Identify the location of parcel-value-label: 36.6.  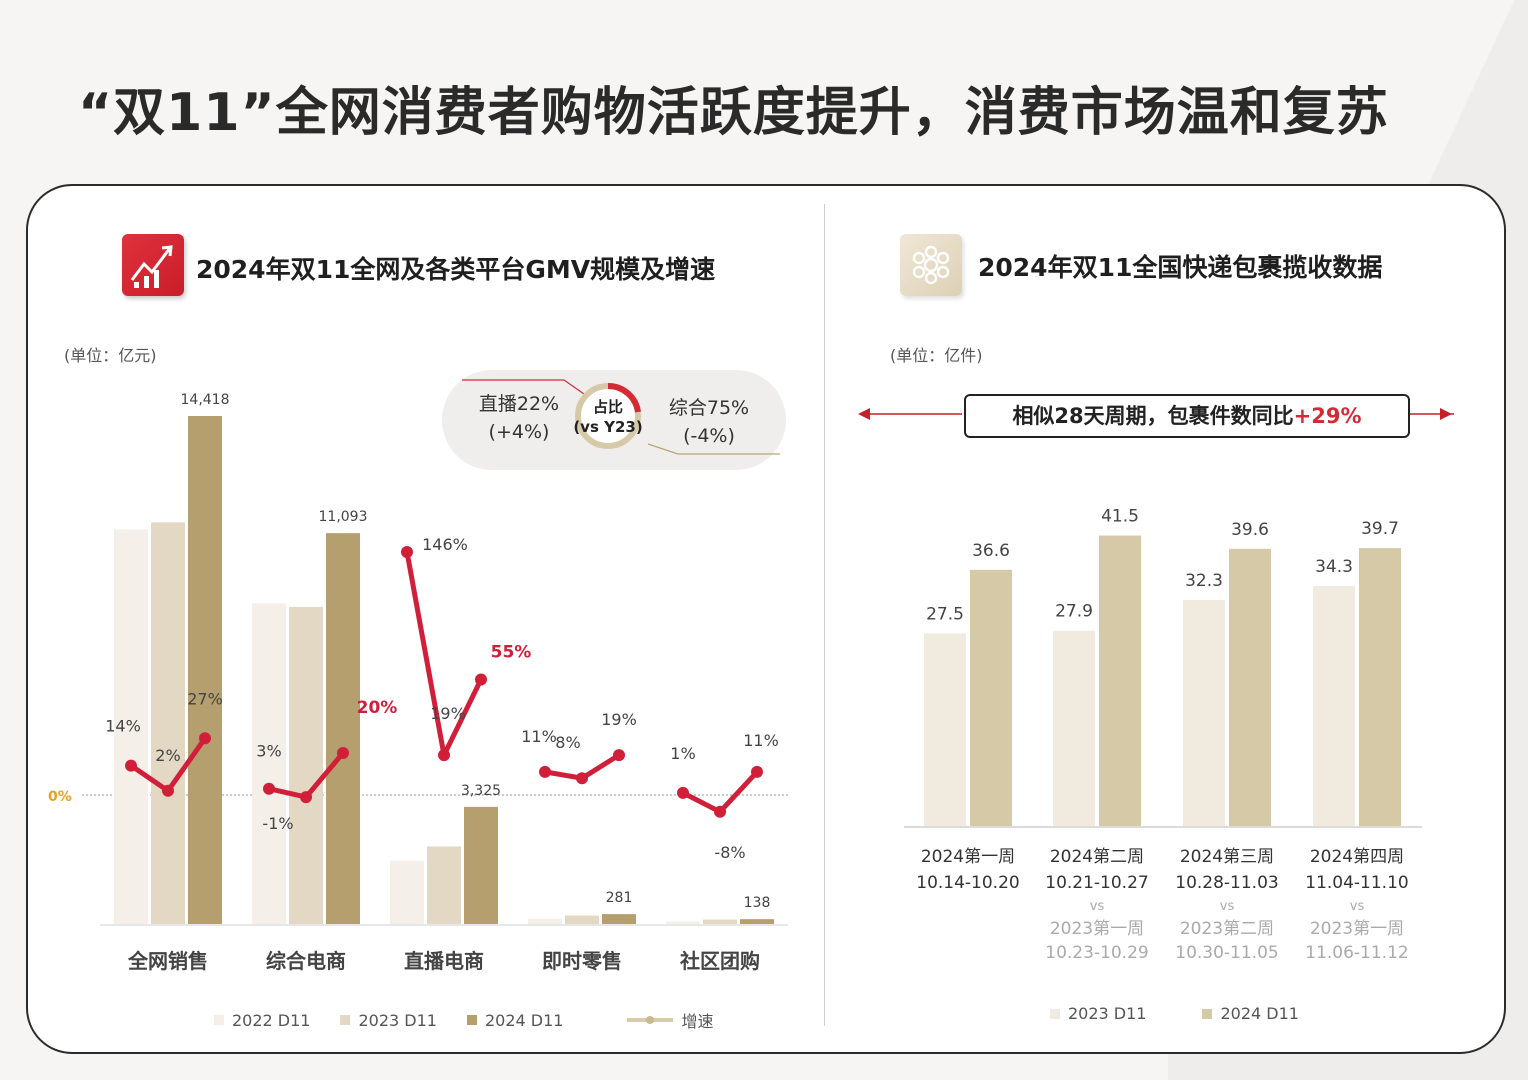
(991, 551).